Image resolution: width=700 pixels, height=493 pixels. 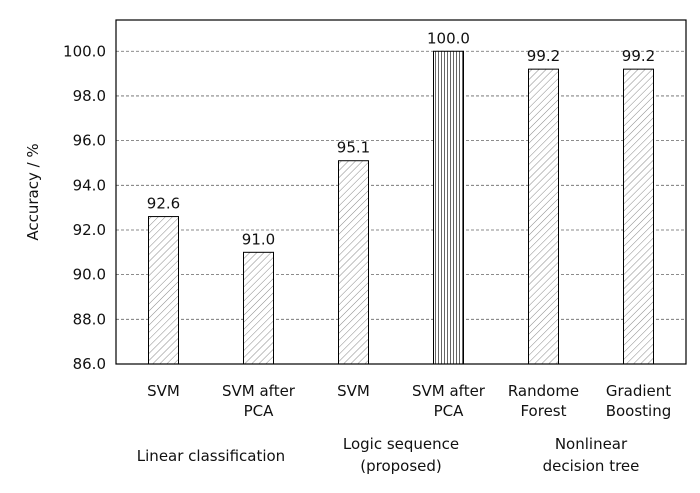 What do you see at coordinates (84, 51) in the screenshot?
I see `y-tick-label: 100.0` at bounding box center [84, 51].